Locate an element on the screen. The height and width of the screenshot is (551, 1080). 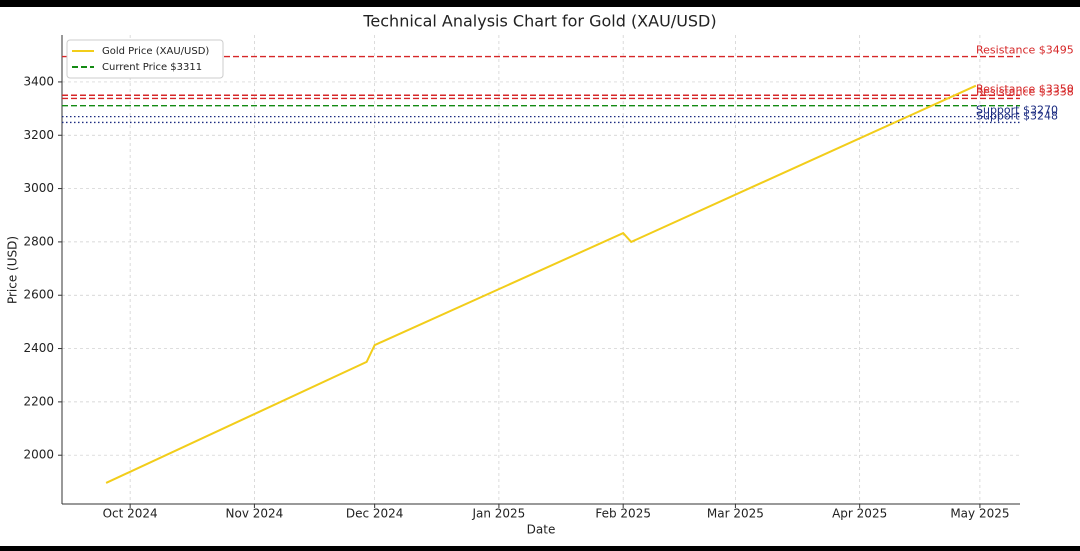
x-tick-label: Jan 2025 is located at coordinates (498, 514).